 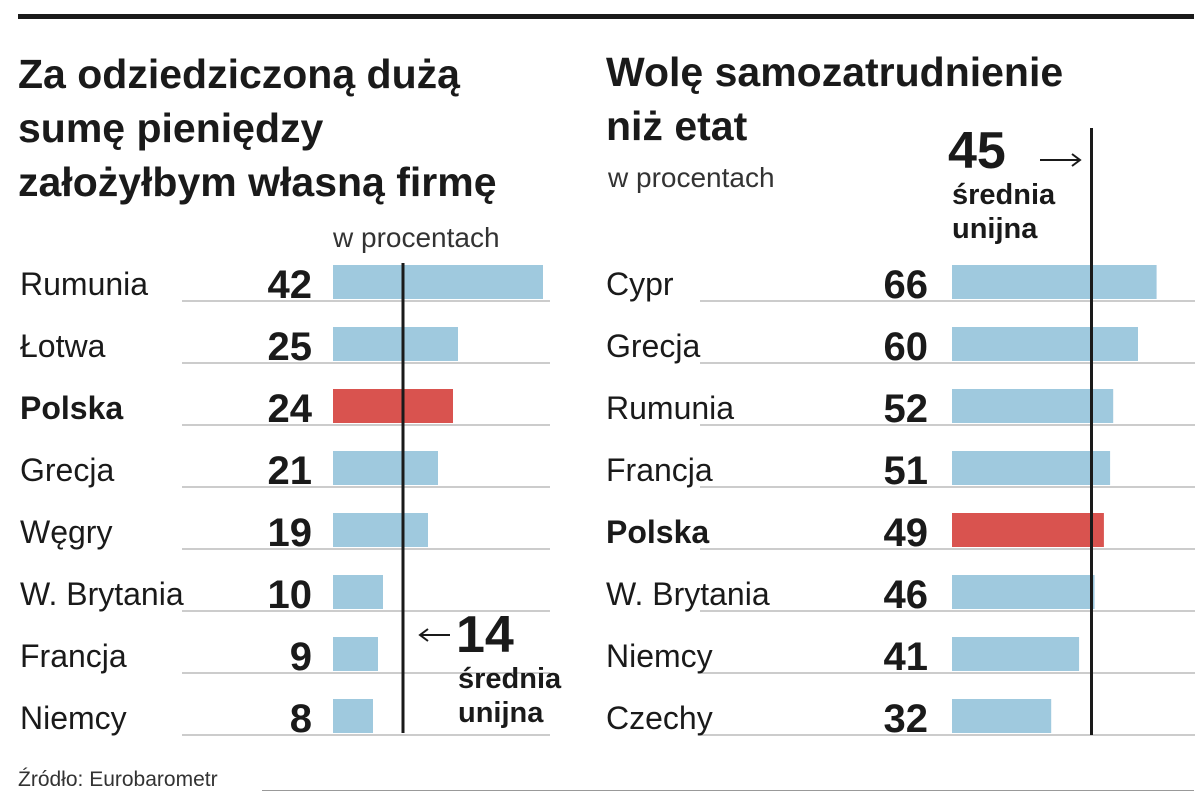 I want to click on value-label: 9, so click(x=301, y=657).